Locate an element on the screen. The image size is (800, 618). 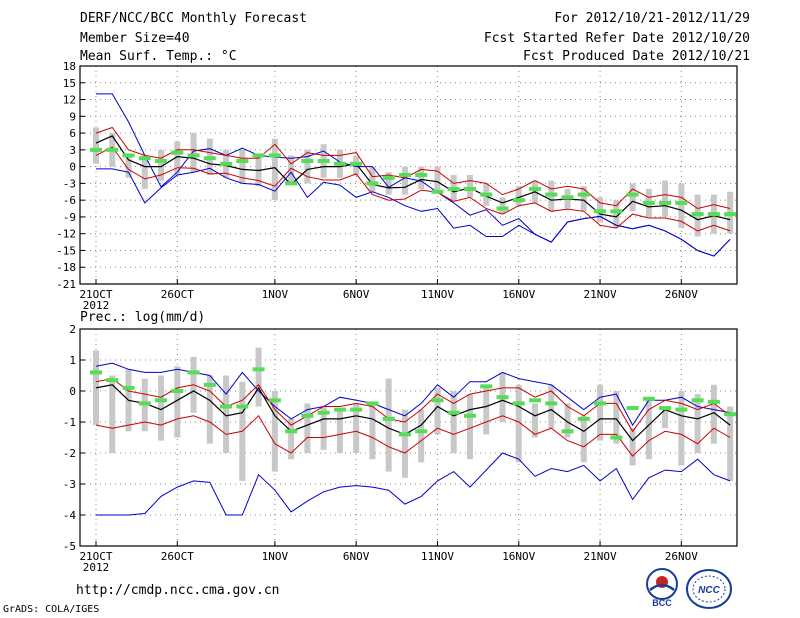
prec-ytick-label: -4 is located at coordinates (70, 515).